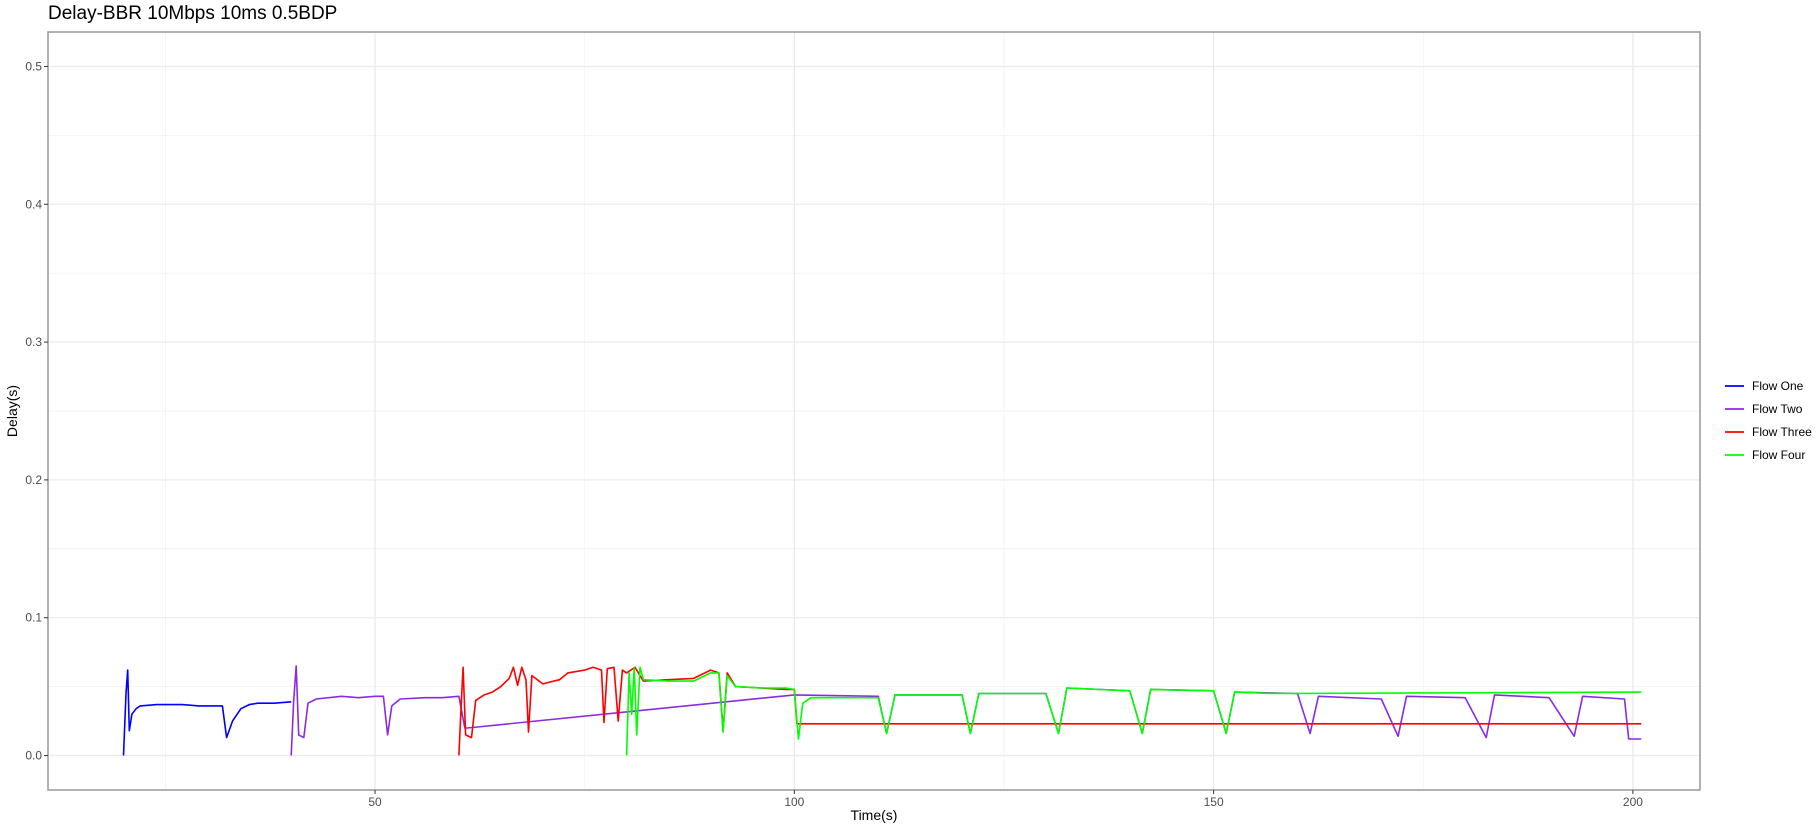  I want to click on x-tick-label: 150, so click(1214, 802).